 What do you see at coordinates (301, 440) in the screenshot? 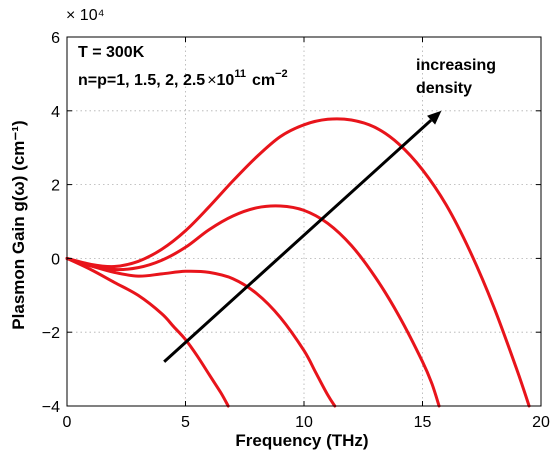
I see `x-axis-label: Frequency (THz)` at bounding box center [301, 440].